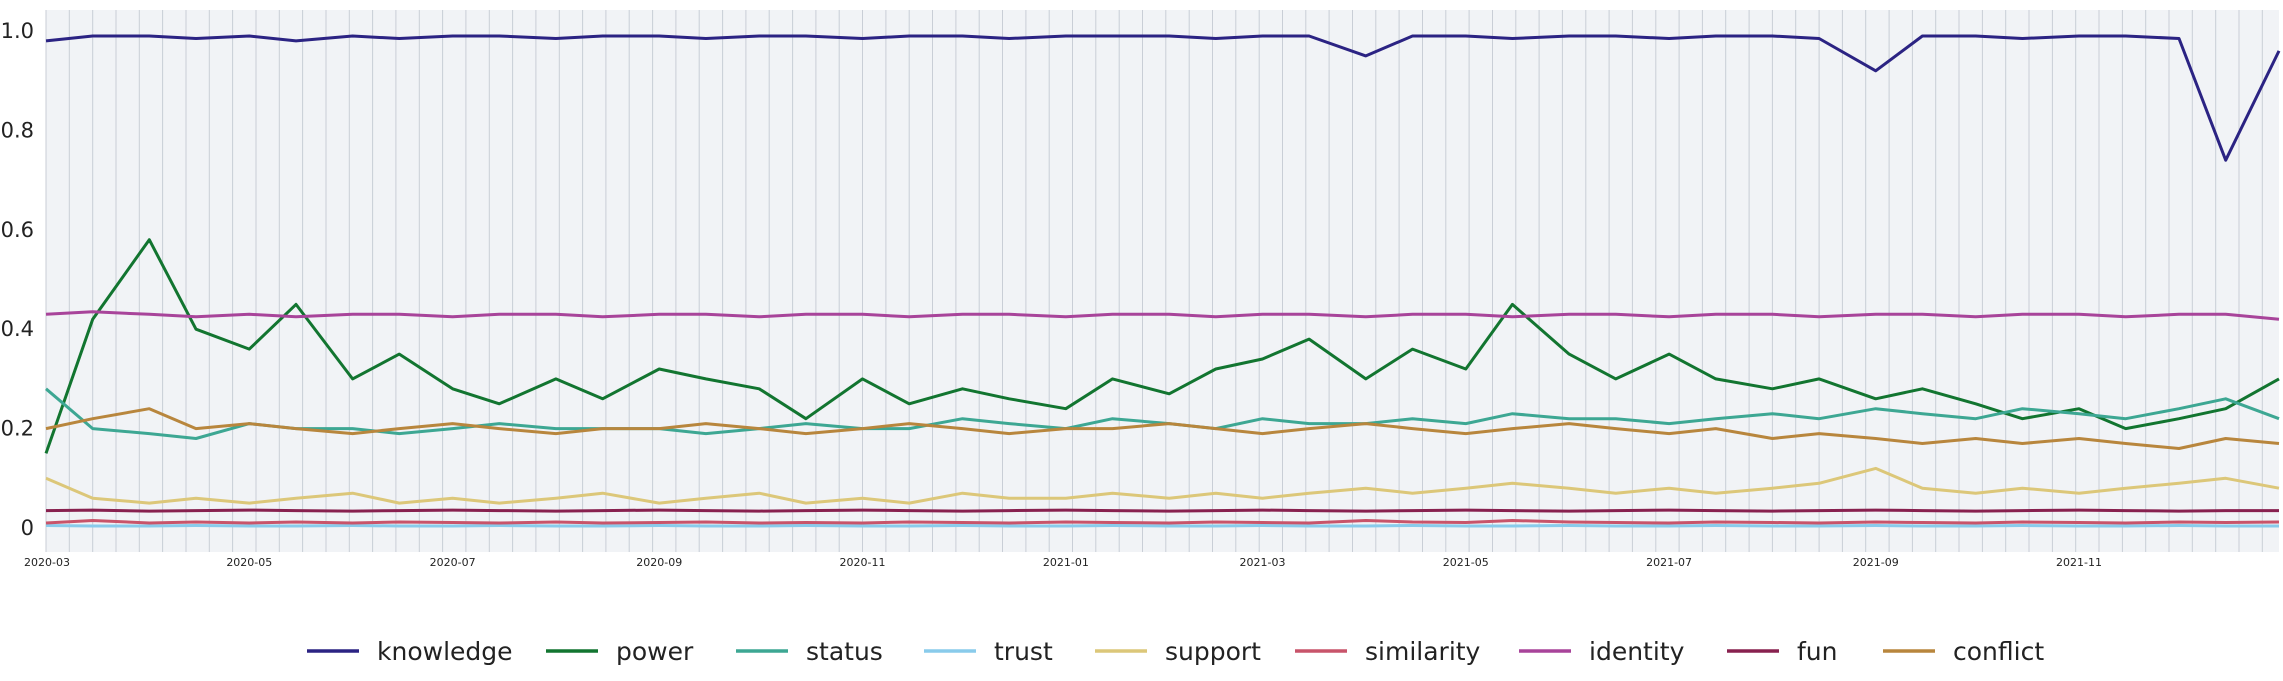  What do you see at coordinates (17, 130) in the screenshot?
I see `y-tick-label: 0.8` at bounding box center [17, 130].